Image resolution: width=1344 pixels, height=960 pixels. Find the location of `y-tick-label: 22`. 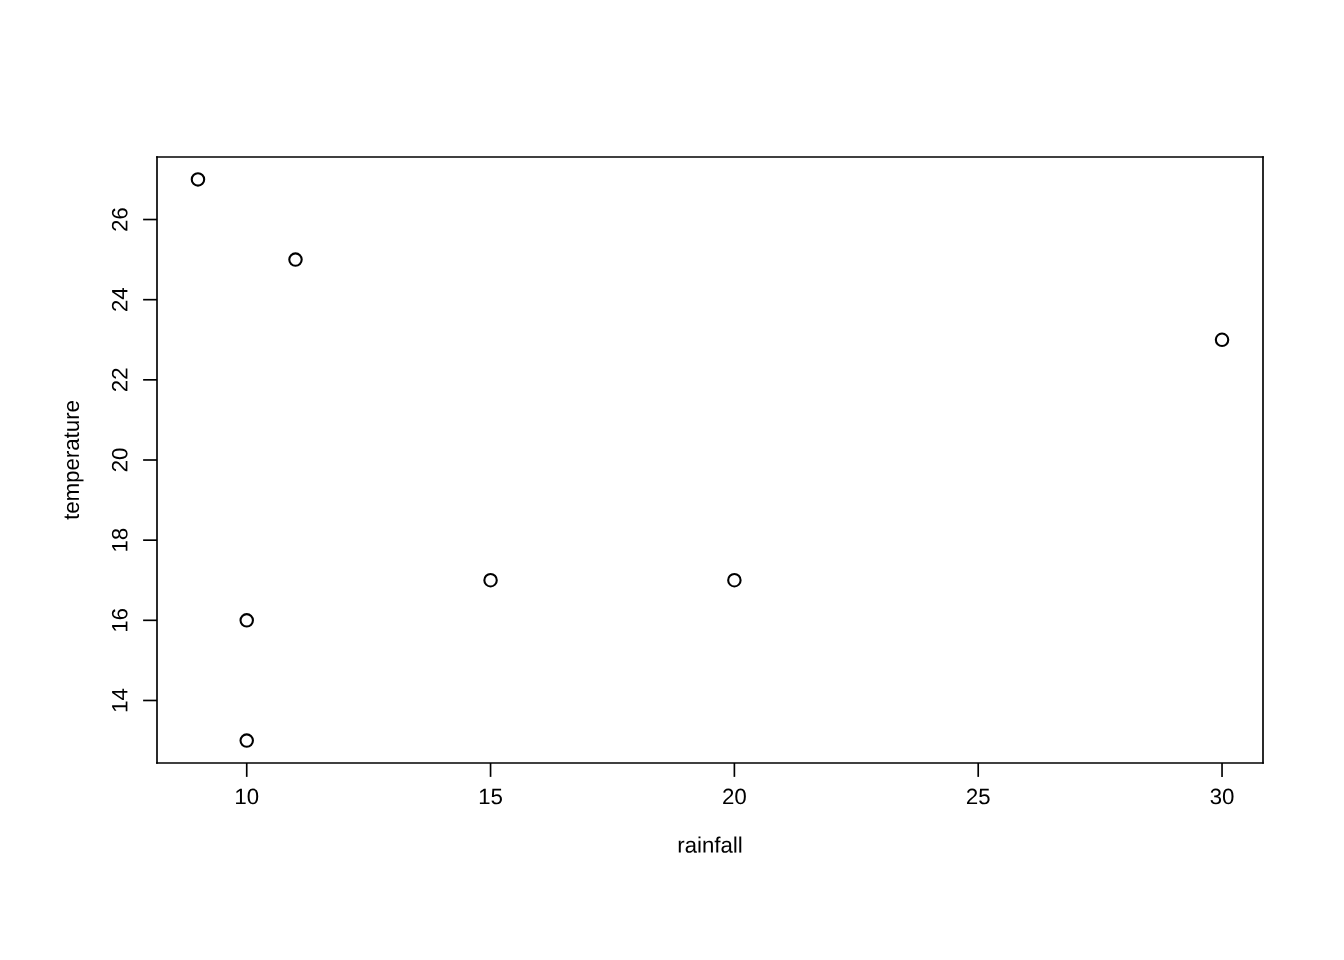

y-tick-label: 22 is located at coordinates (119, 380).